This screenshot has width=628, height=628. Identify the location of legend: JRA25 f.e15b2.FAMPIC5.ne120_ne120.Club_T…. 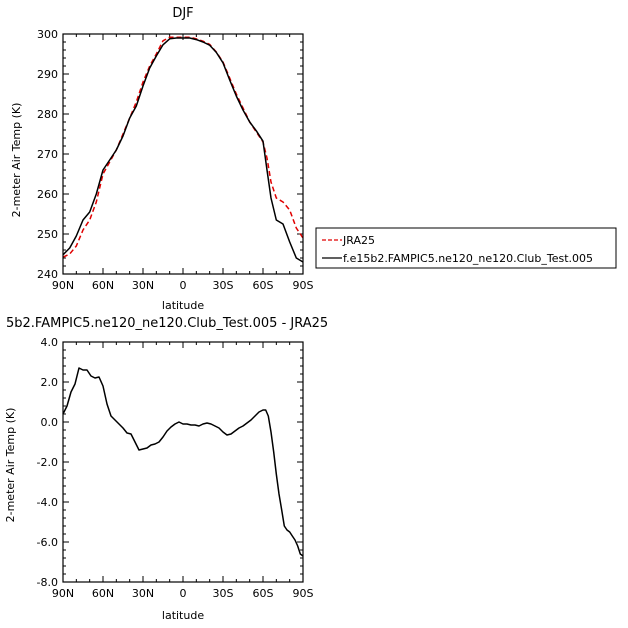
(466, 248).